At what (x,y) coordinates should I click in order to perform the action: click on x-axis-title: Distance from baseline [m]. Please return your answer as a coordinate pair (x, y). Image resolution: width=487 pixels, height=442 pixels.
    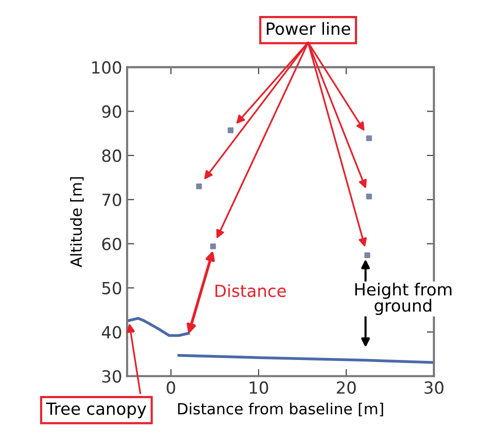
    Looking at the image, I should click on (281, 409).